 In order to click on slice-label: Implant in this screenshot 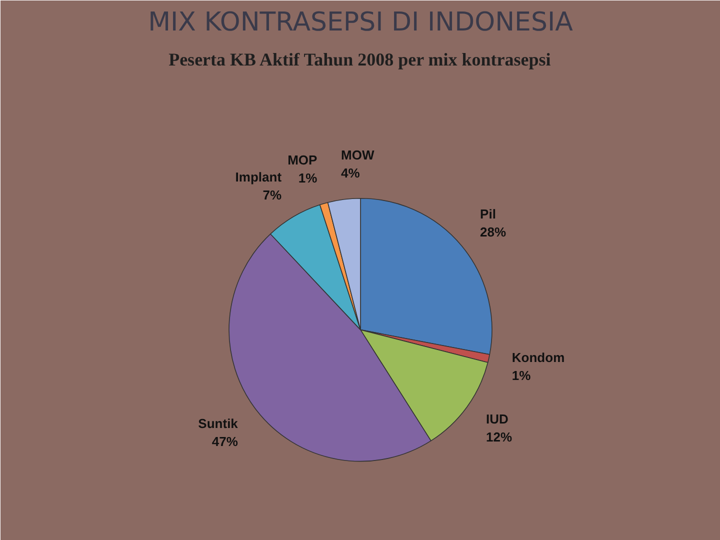, I will do `click(258, 176)`.